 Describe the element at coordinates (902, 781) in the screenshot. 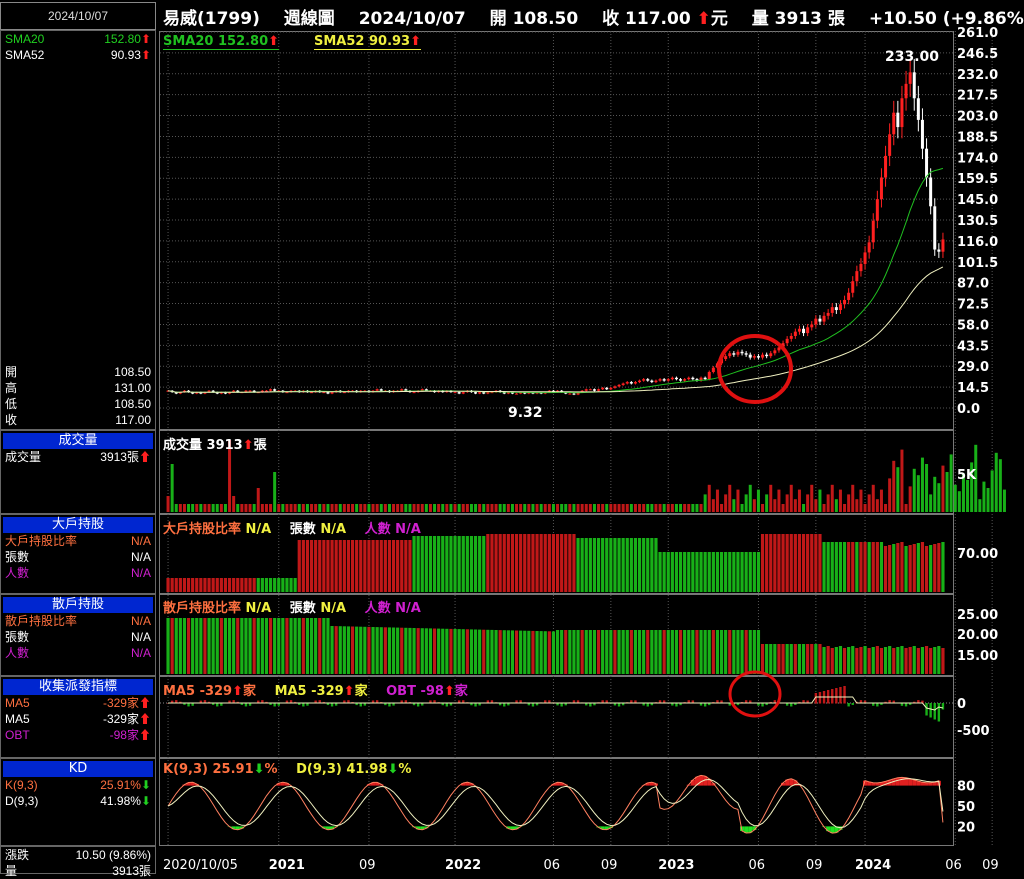

I see `kd-overbought-fill` at that location.